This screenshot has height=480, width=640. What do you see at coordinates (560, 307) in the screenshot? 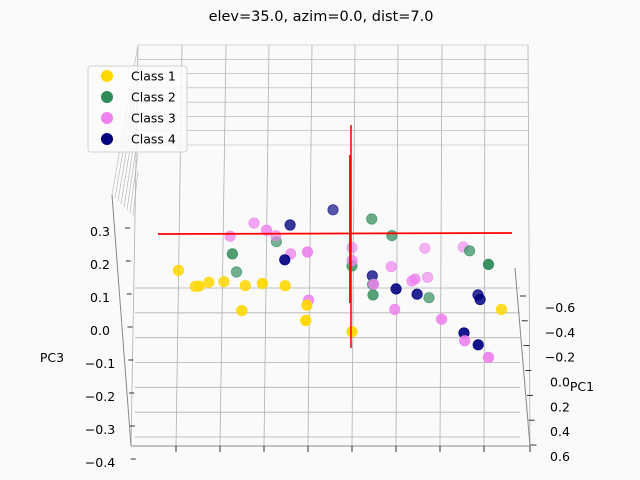
I see `x-tick-label: −0.6` at bounding box center [560, 307].